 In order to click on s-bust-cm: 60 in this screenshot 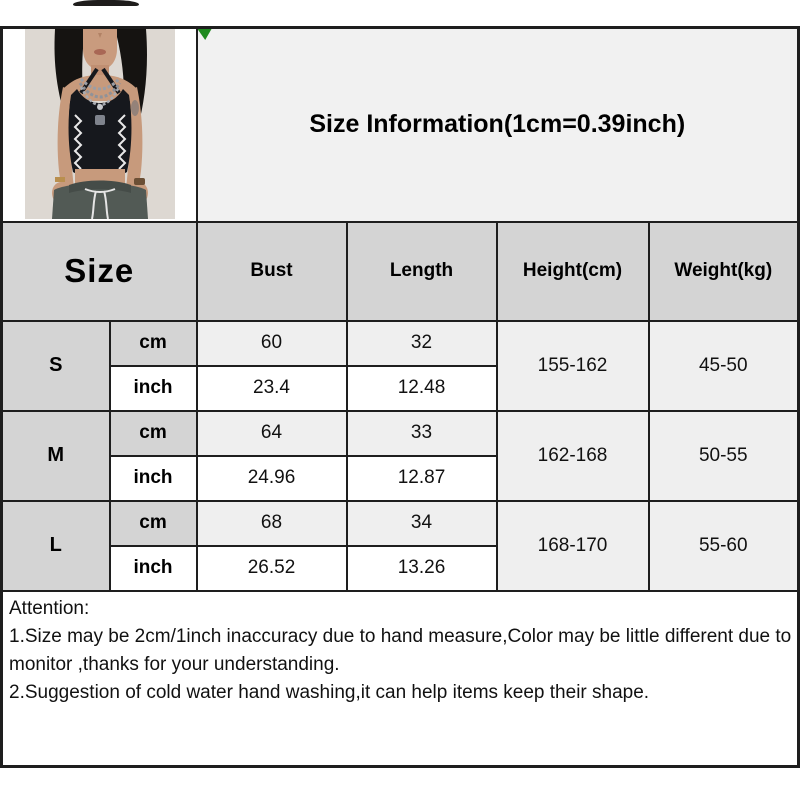, I will do `click(271, 343)`.